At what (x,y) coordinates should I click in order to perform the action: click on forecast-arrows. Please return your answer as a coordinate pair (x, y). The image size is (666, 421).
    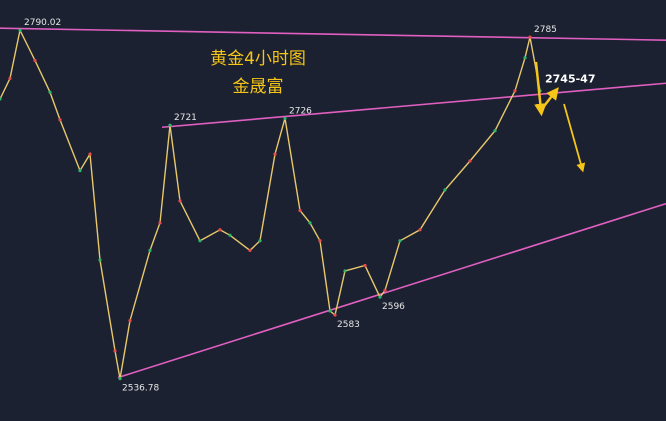
    Looking at the image, I should click on (560, 117).